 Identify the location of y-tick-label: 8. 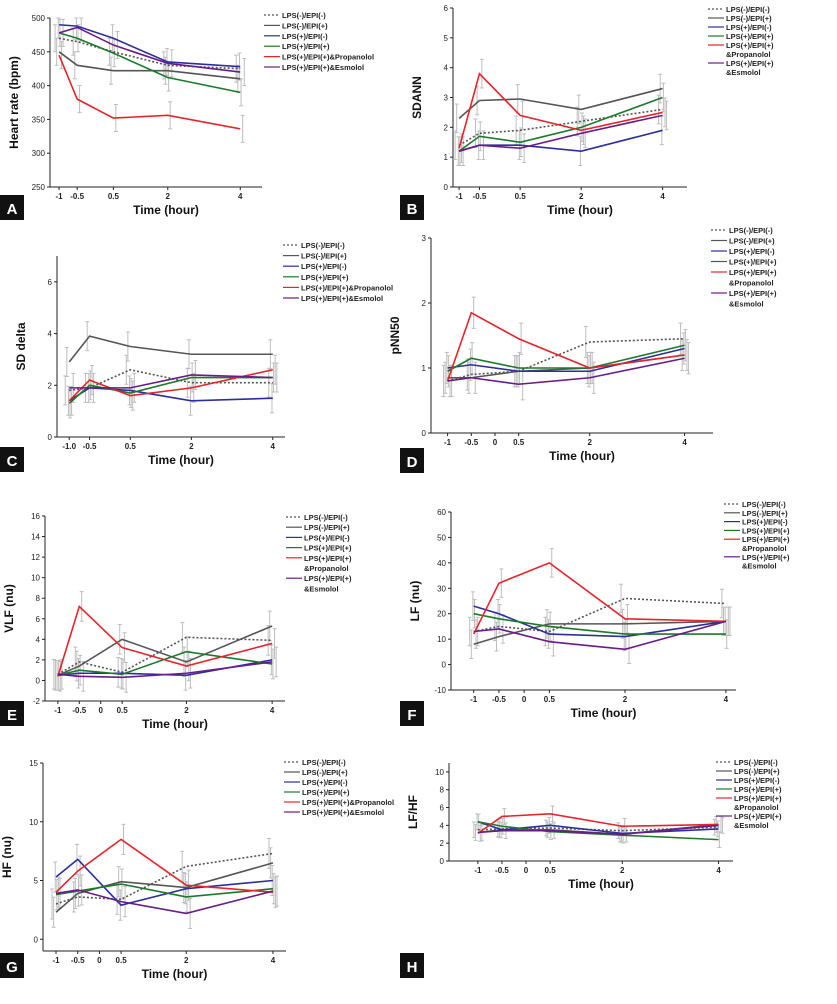
(442, 790).